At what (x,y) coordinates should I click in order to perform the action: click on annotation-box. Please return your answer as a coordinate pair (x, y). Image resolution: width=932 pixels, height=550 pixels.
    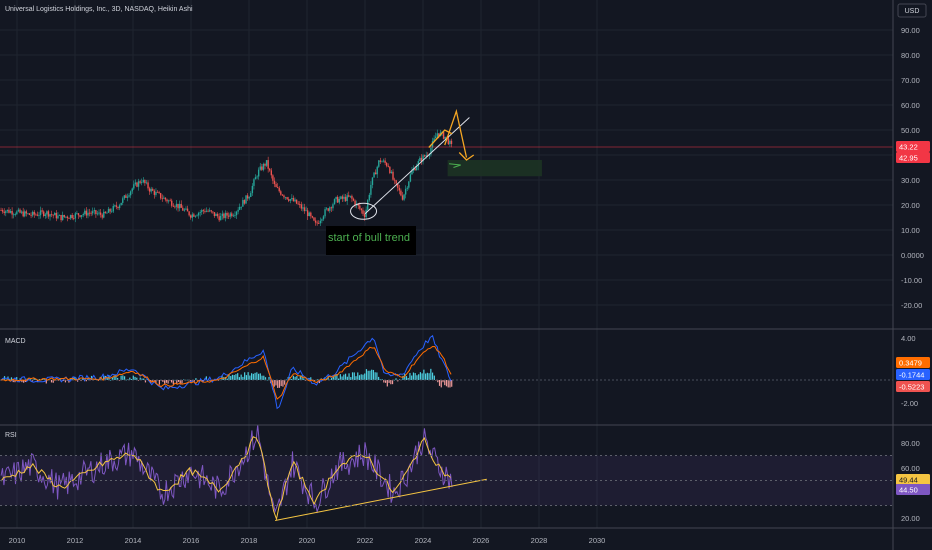
    Looking at the image, I should click on (371, 240).